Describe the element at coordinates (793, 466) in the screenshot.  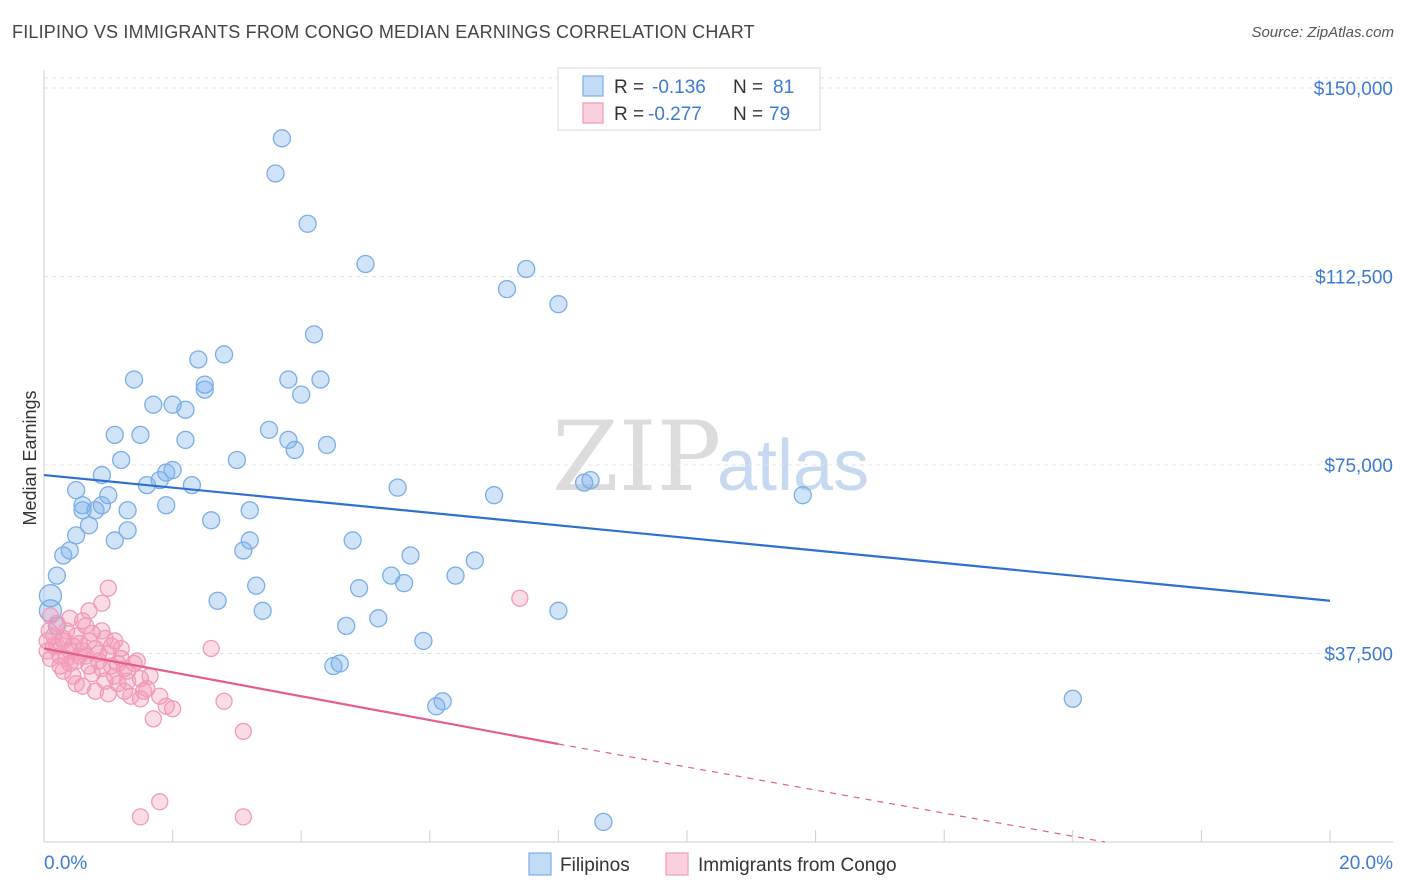
I see `watermark-atlas: atlas` at that location.